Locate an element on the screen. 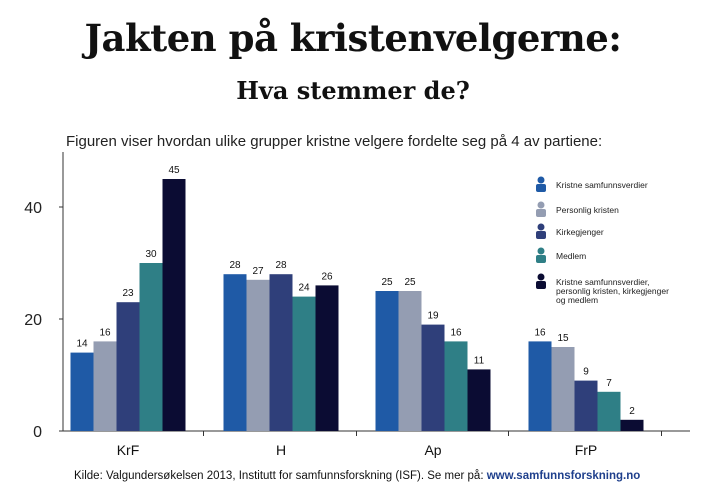  source-url-link: www.samfunnsforskning.no is located at coordinates (563, 476).